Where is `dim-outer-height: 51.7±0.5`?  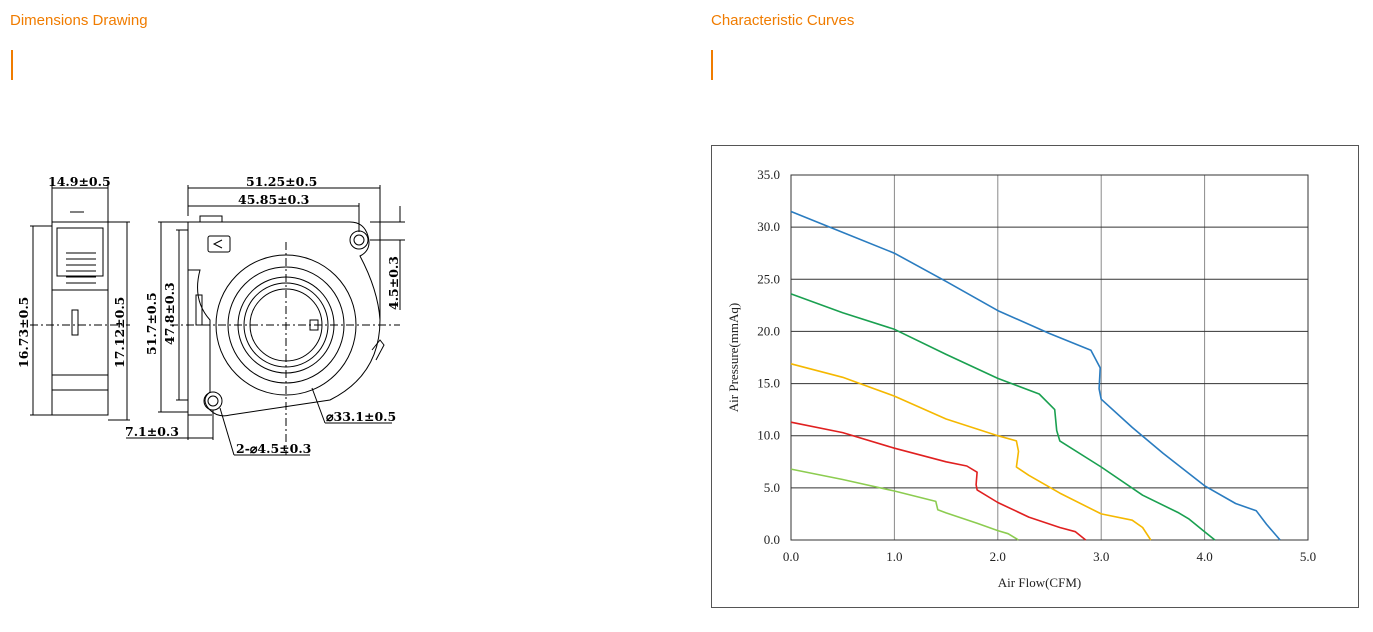 dim-outer-height: 51.7±0.5 is located at coordinates (151, 323).